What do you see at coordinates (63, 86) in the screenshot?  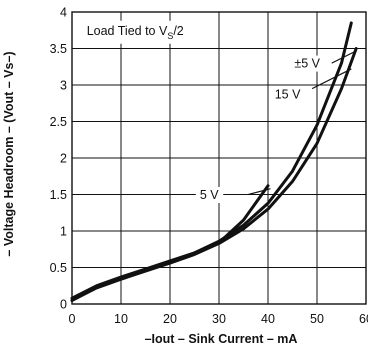 I see `y-tick-label: 3` at bounding box center [63, 86].